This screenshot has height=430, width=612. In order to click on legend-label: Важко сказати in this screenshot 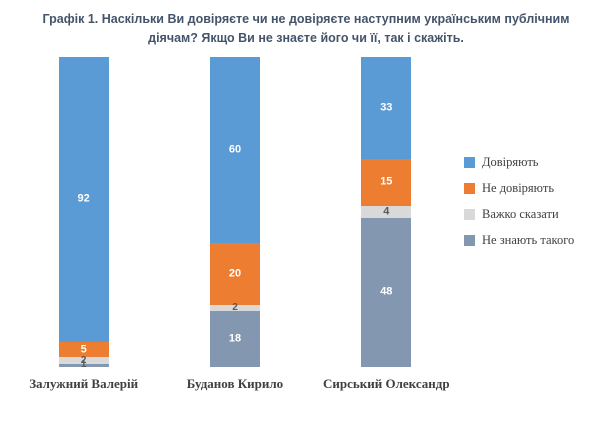, I will do `click(520, 213)`.